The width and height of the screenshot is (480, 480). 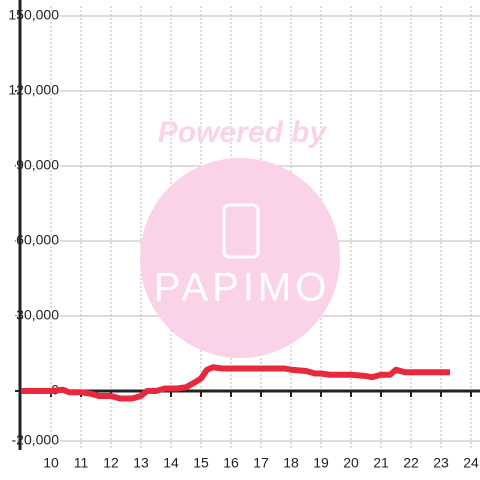 I want to click on logo-text: PAPIMO, so click(x=242, y=288).